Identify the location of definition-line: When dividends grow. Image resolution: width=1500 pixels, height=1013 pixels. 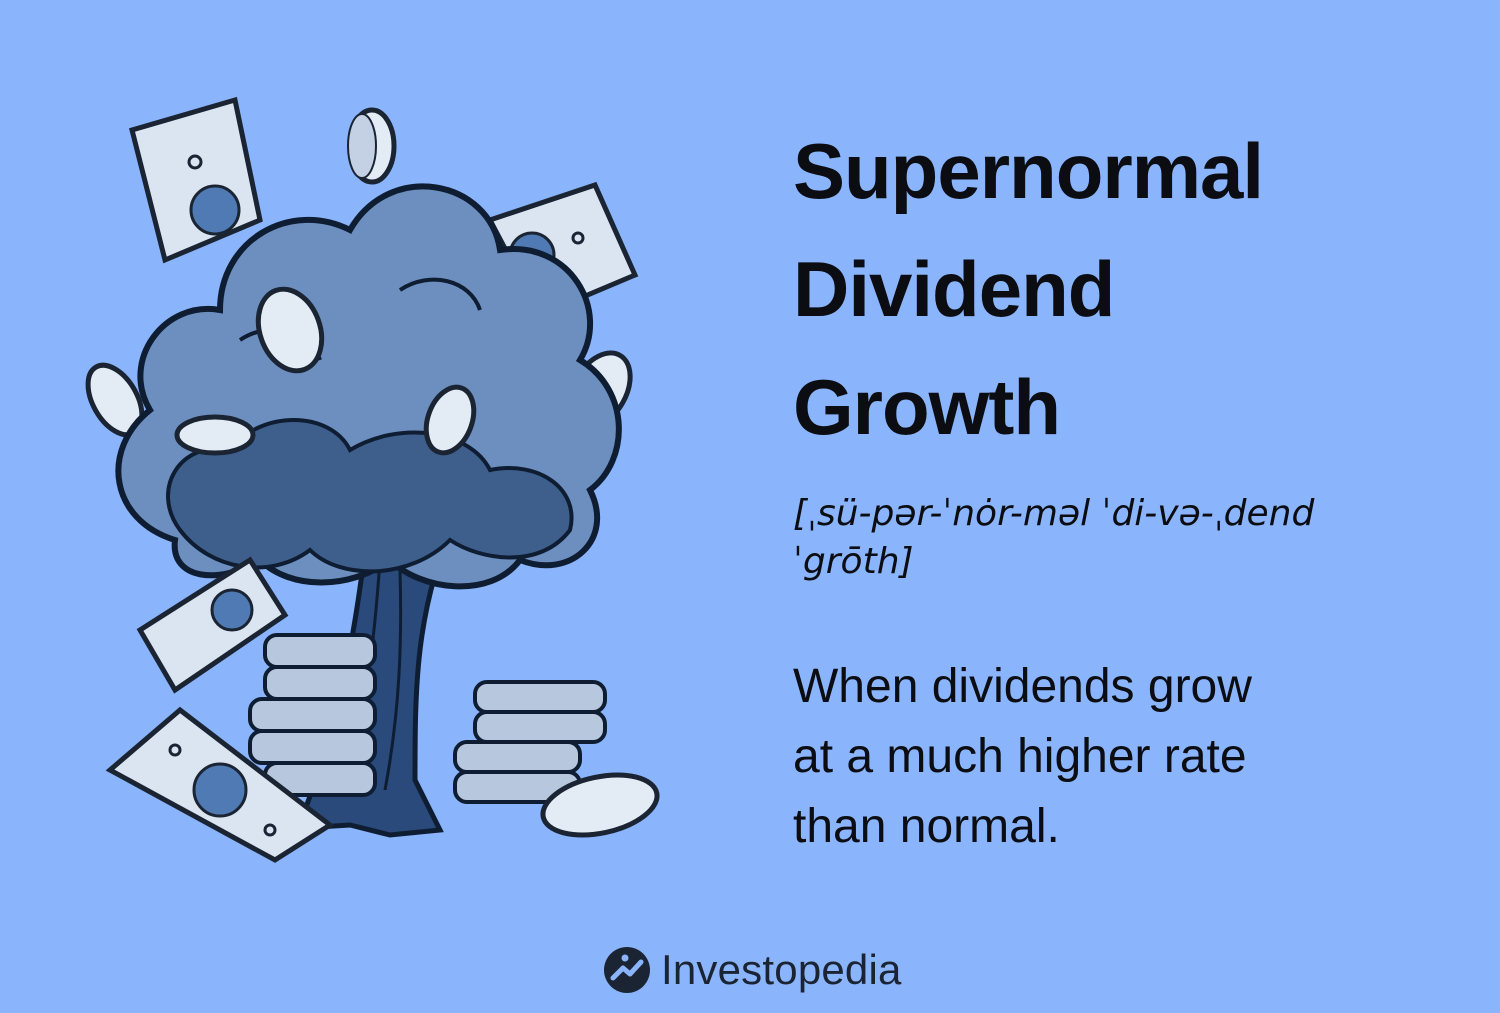
(1022, 686).